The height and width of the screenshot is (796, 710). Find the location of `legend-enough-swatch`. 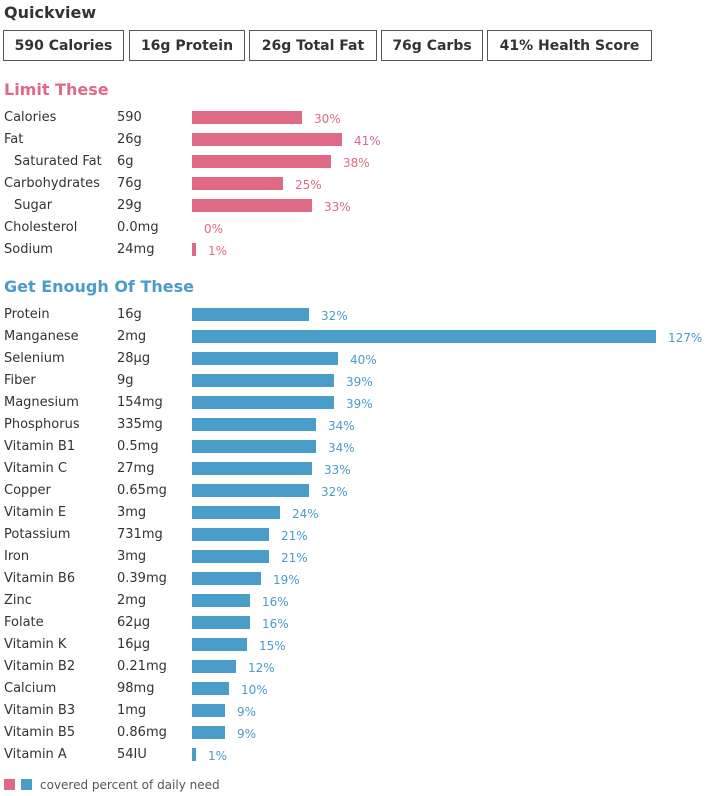

legend-enough-swatch is located at coordinates (26, 784).